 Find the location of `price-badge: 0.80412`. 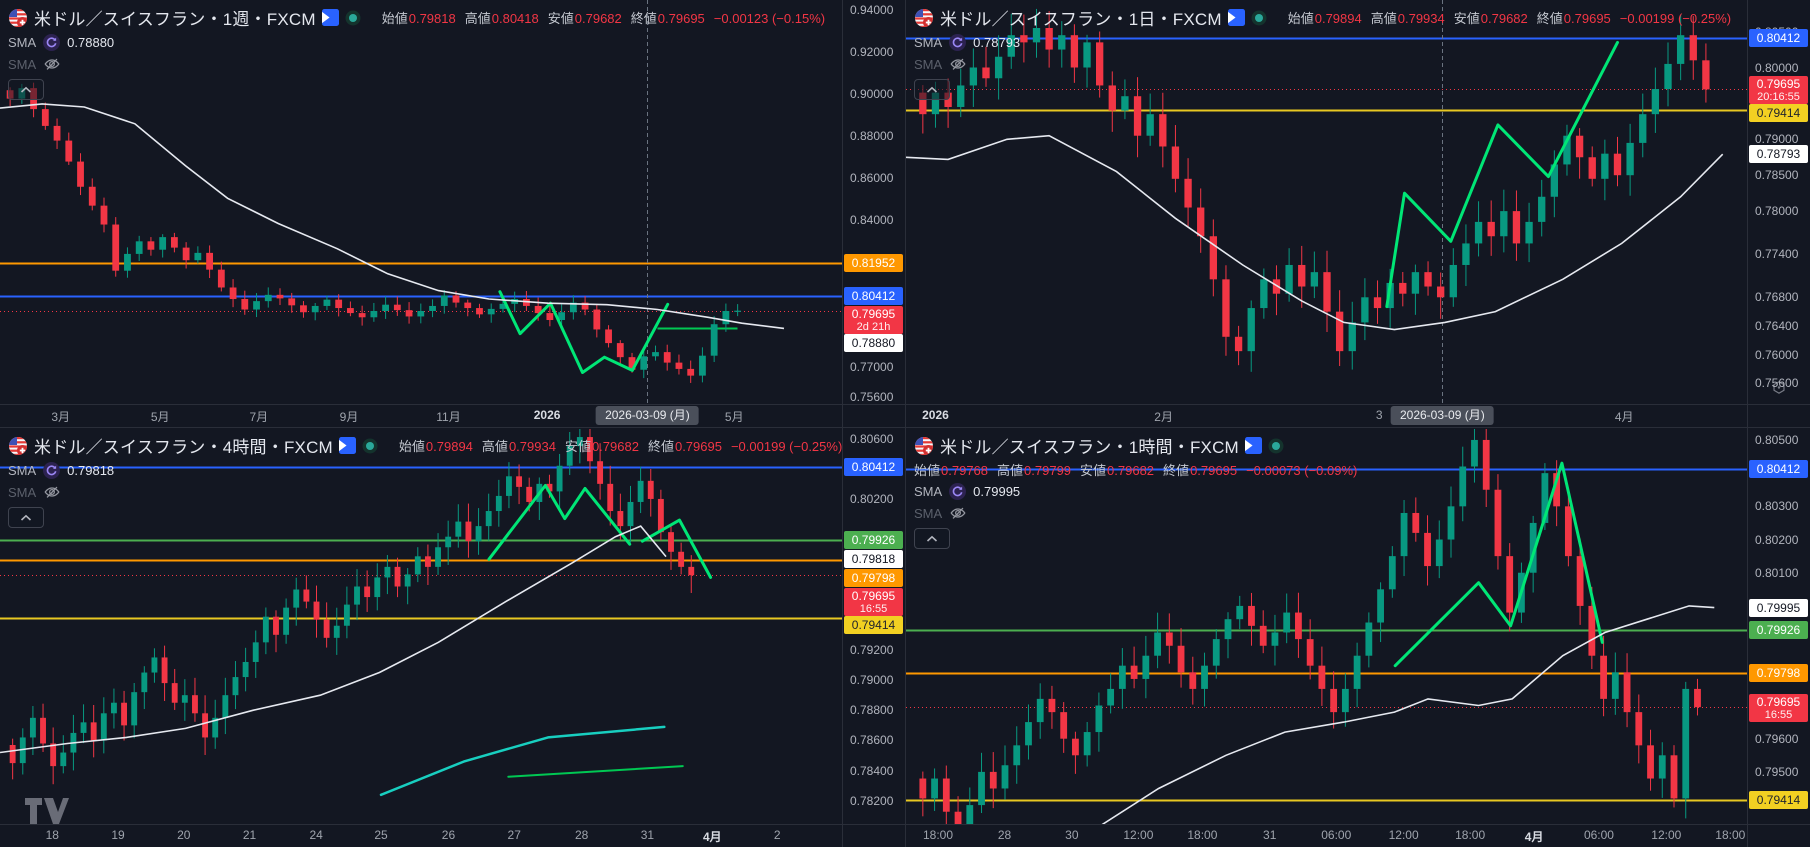

price-badge: 0.80412 is located at coordinates (873, 295).